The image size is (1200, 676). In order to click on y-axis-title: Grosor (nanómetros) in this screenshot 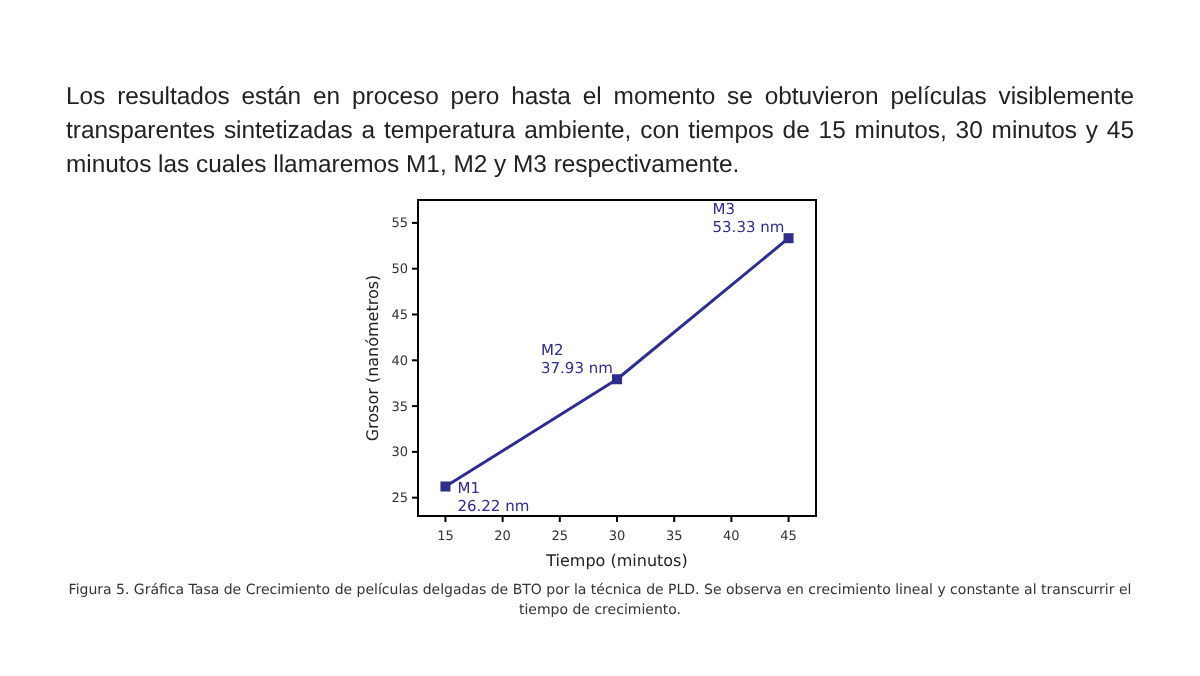, I will do `click(373, 358)`.